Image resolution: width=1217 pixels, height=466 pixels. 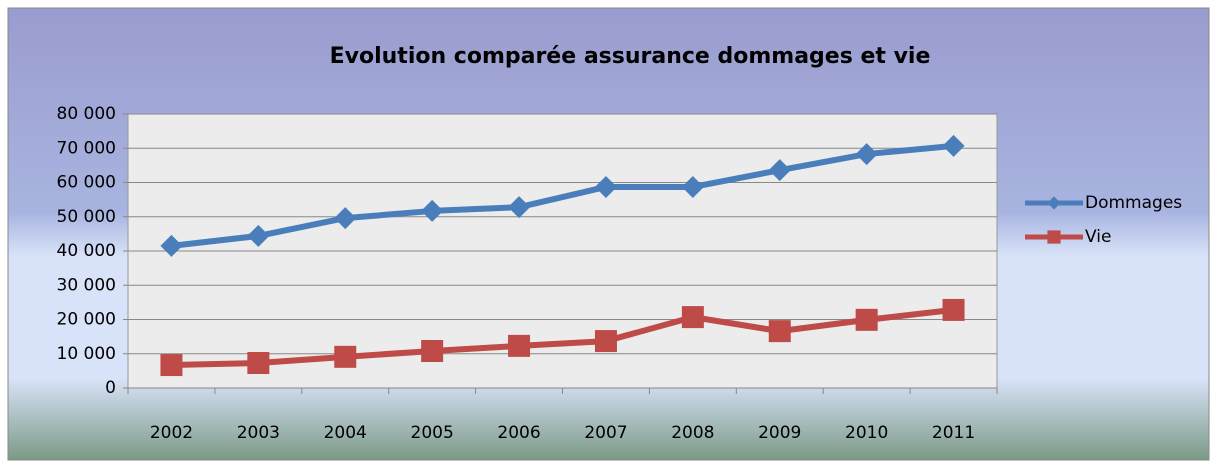 What do you see at coordinates (1098, 237) in the screenshot?
I see `legend-label: Vie` at bounding box center [1098, 237].